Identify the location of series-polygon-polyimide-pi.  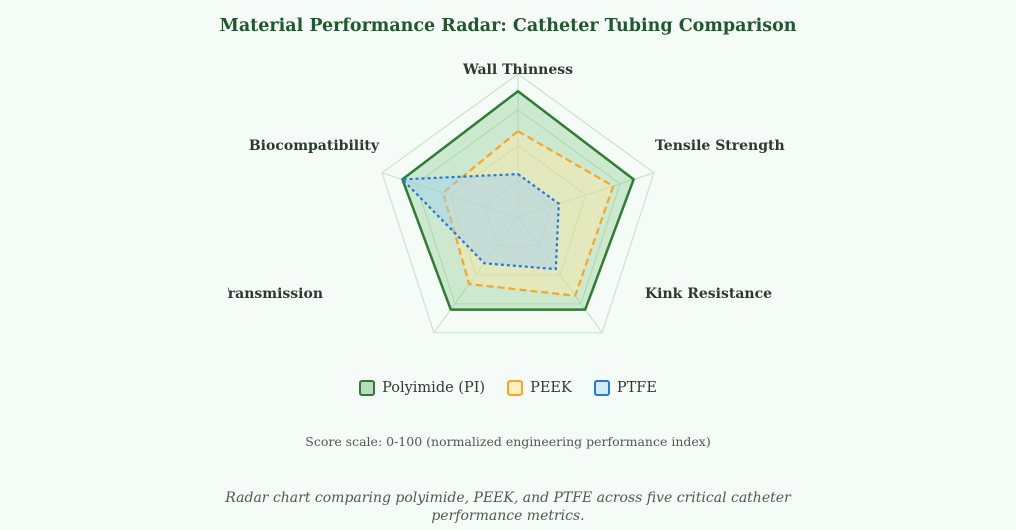
(518, 200).